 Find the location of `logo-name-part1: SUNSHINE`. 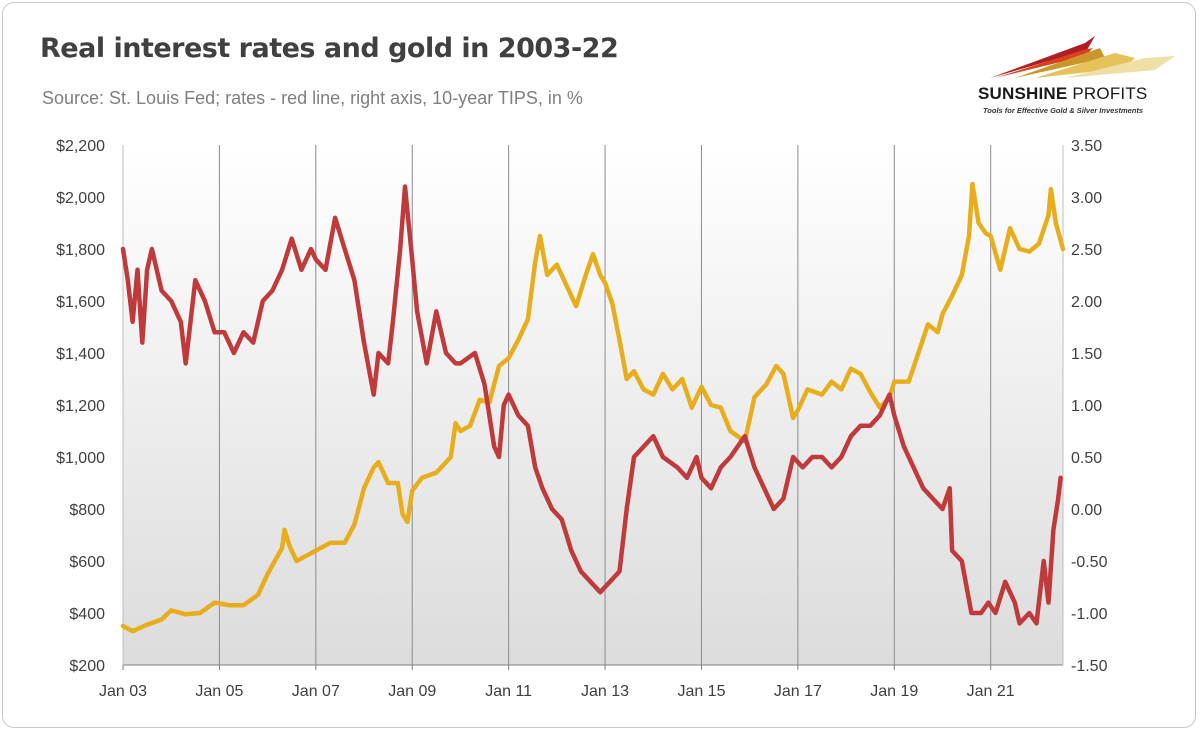

logo-name-part1: SUNSHINE is located at coordinates (1023, 93).